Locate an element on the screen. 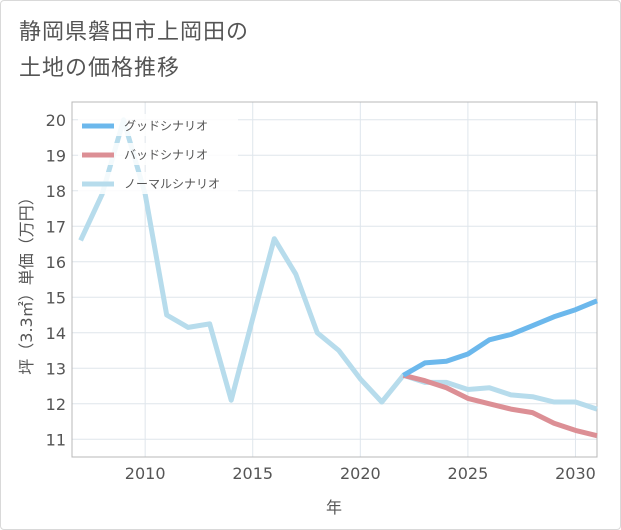  y-tick-label: 18 is located at coordinates (56, 191).